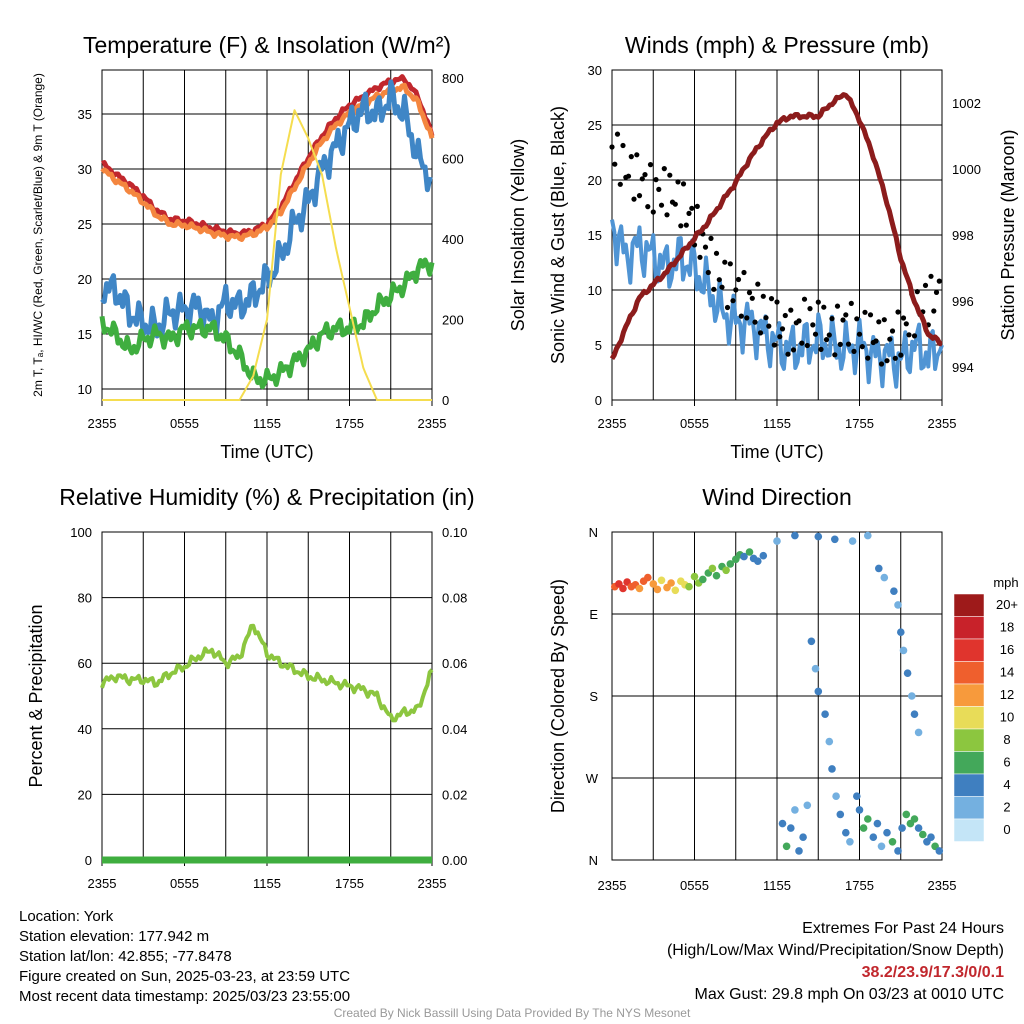 This screenshot has height=1024, width=1024. Describe the element at coordinates (595, 235) in the screenshot. I see `panel-2-ytick-left: 15` at that location.